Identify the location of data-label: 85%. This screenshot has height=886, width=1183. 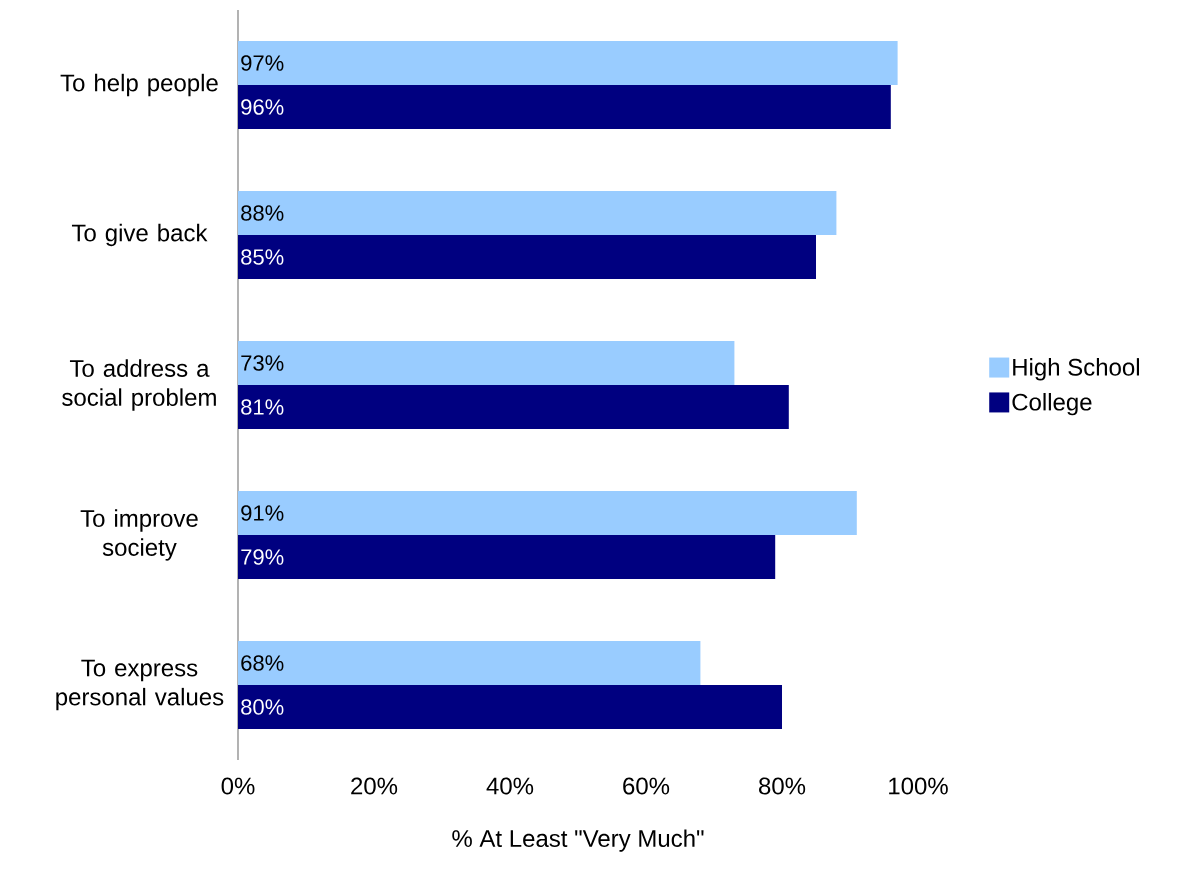
(262, 257).